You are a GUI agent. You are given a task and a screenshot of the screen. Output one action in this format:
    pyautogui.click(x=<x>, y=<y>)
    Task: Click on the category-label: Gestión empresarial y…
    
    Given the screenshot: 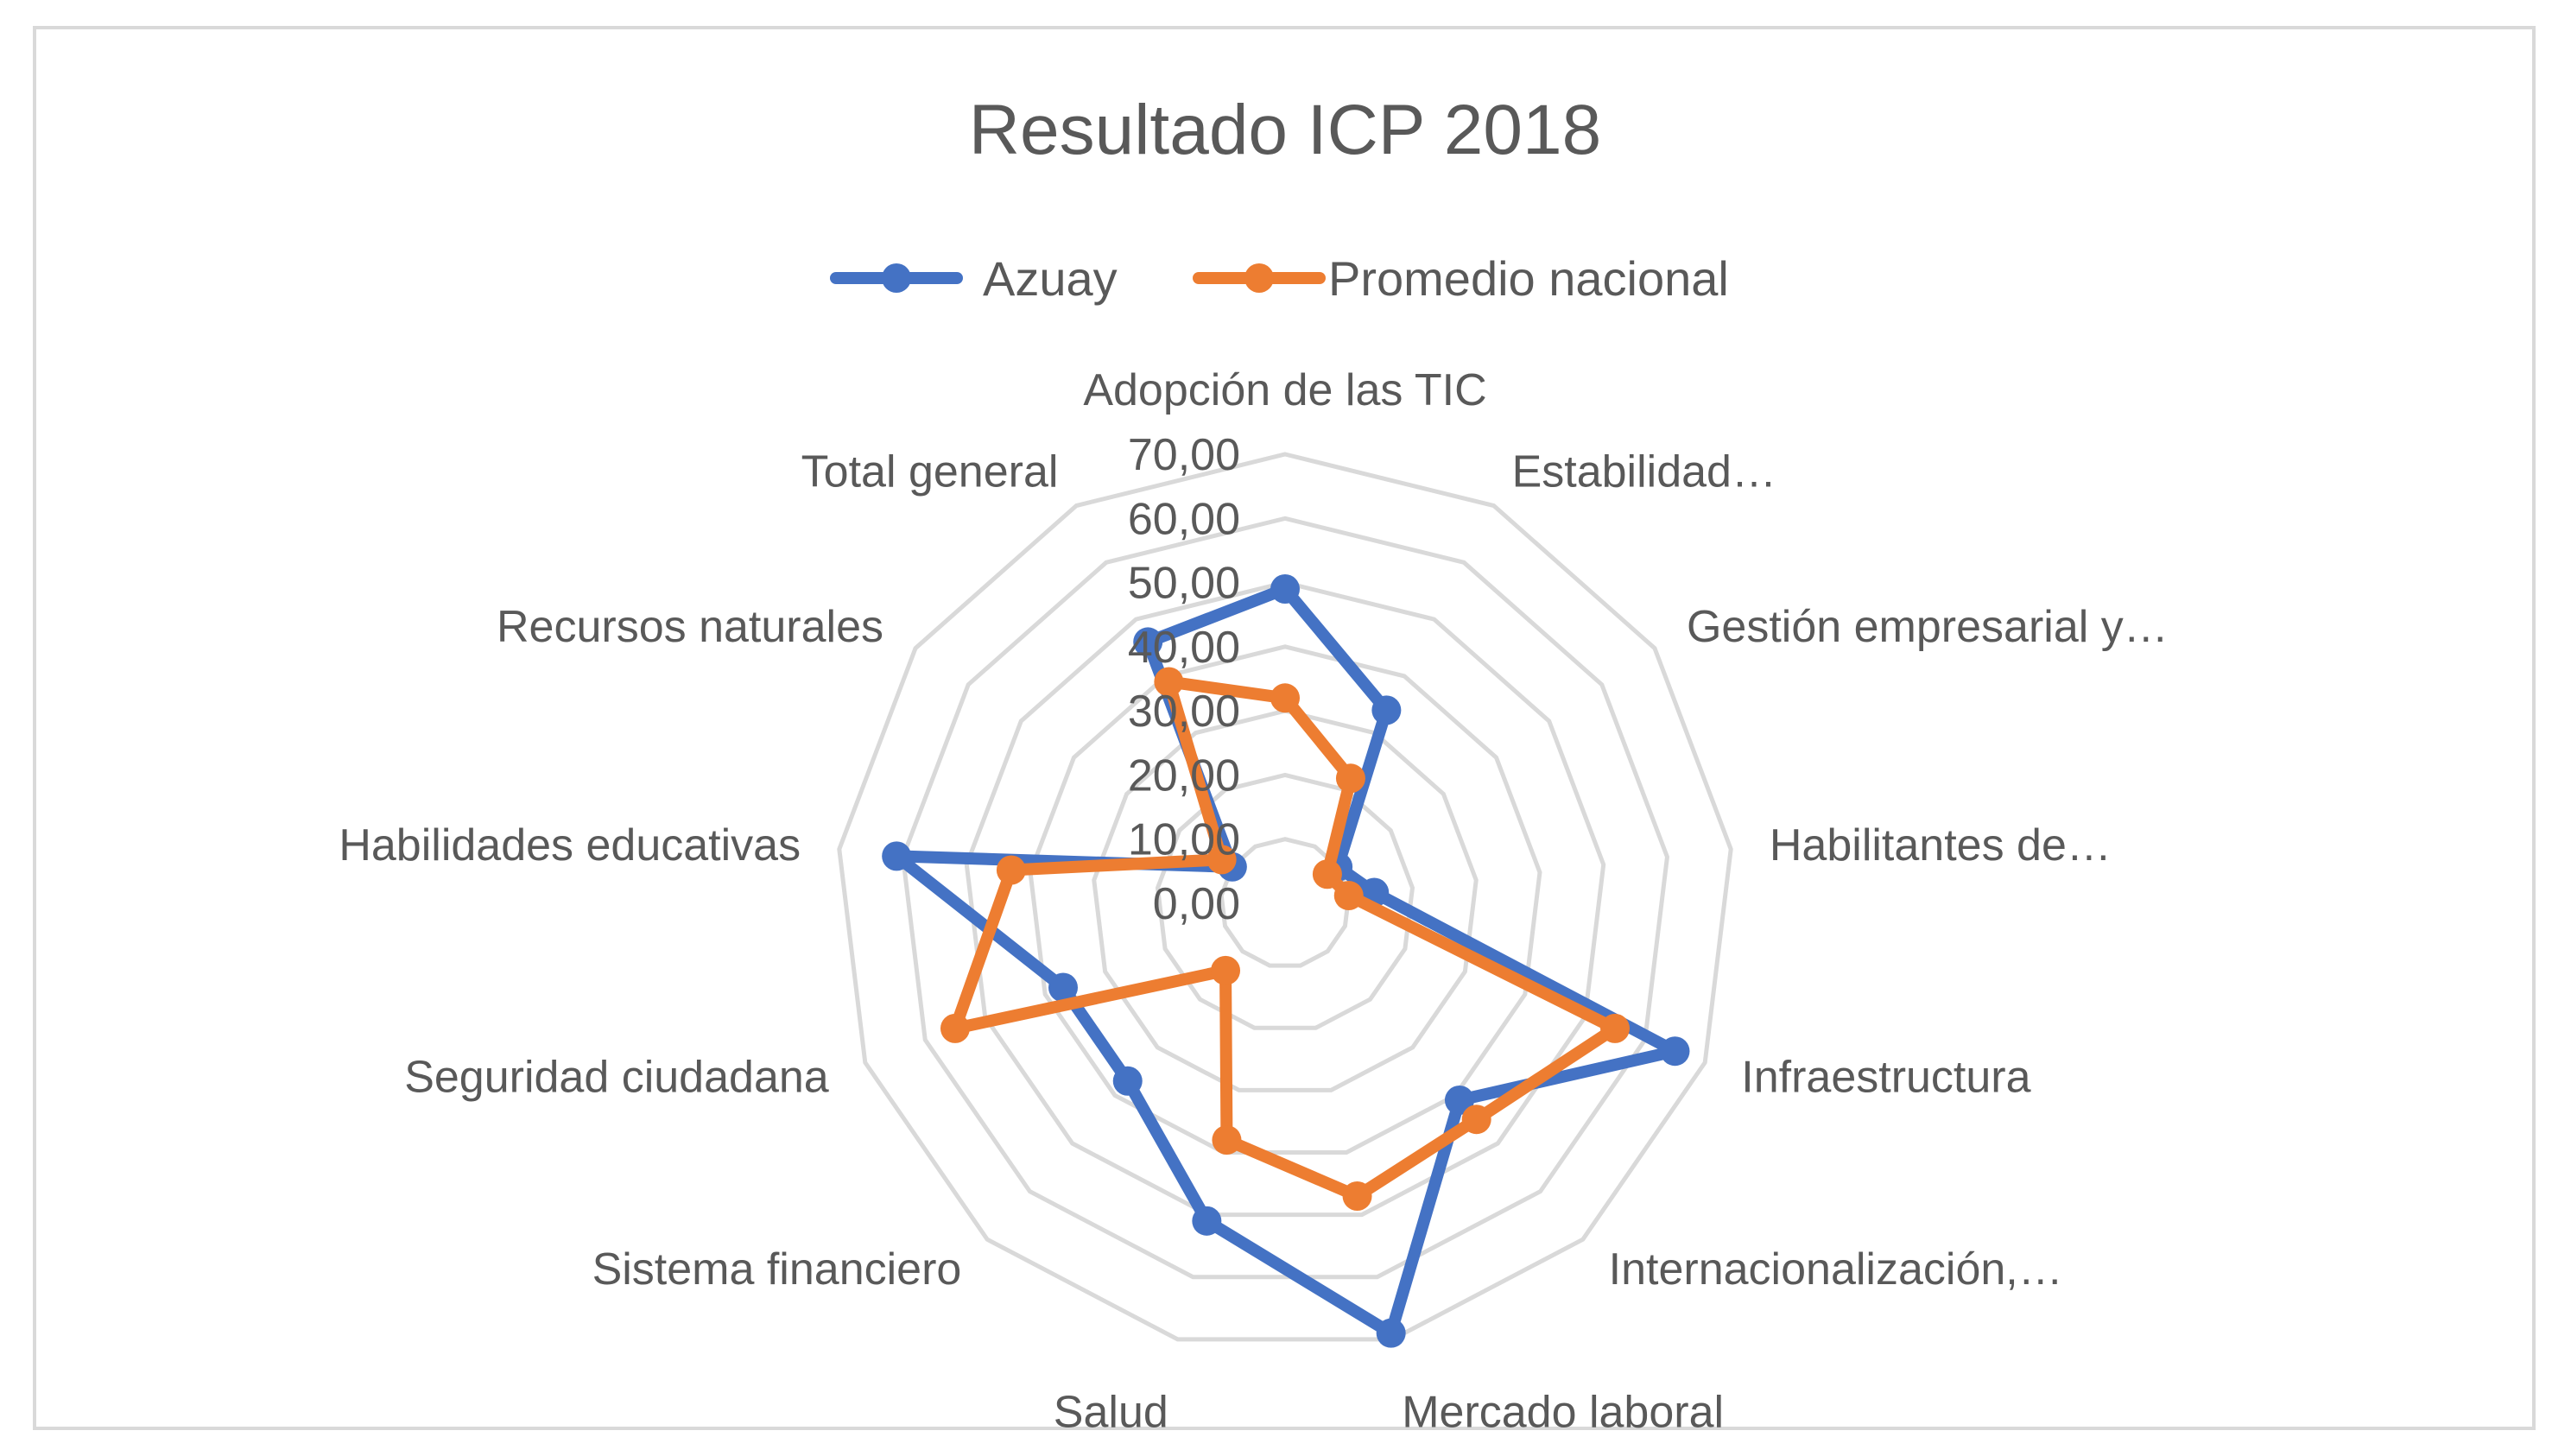 What is the action you would take?
    pyautogui.click(x=1928, y=627)
    